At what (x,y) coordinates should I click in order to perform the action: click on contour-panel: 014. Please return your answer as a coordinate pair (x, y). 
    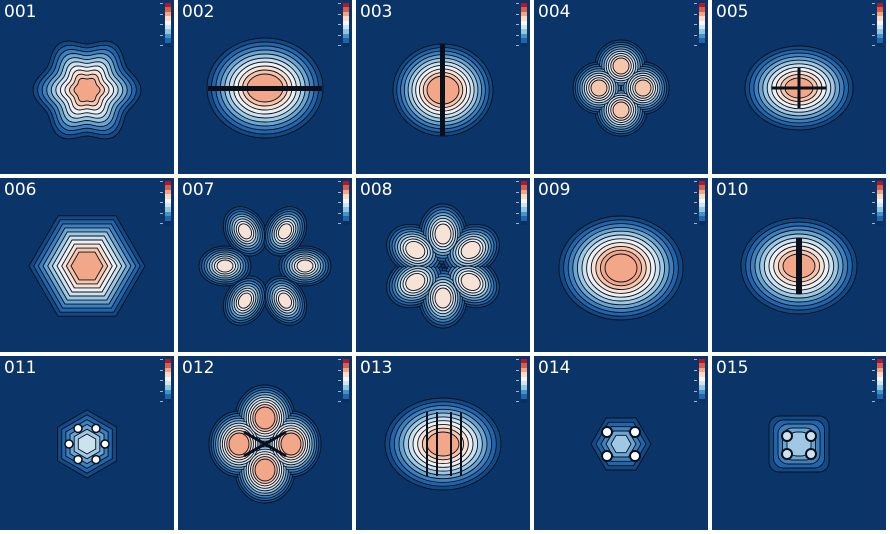
    Looking at the image, I should click on (621, 443).